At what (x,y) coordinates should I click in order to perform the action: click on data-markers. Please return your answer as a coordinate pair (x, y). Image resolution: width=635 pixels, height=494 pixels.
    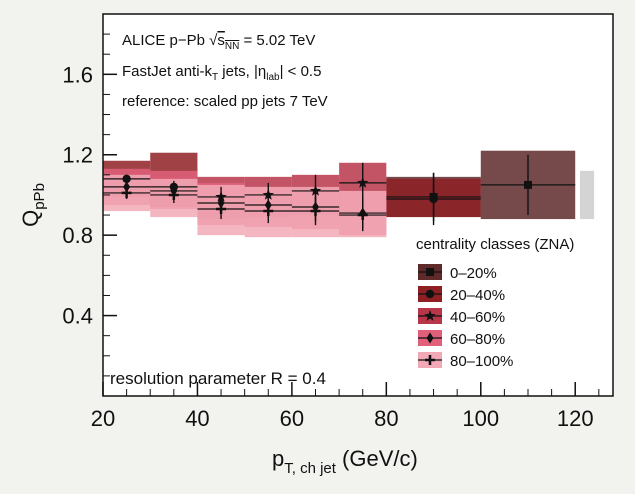
    Looking at the image, I should click on (339, 193).